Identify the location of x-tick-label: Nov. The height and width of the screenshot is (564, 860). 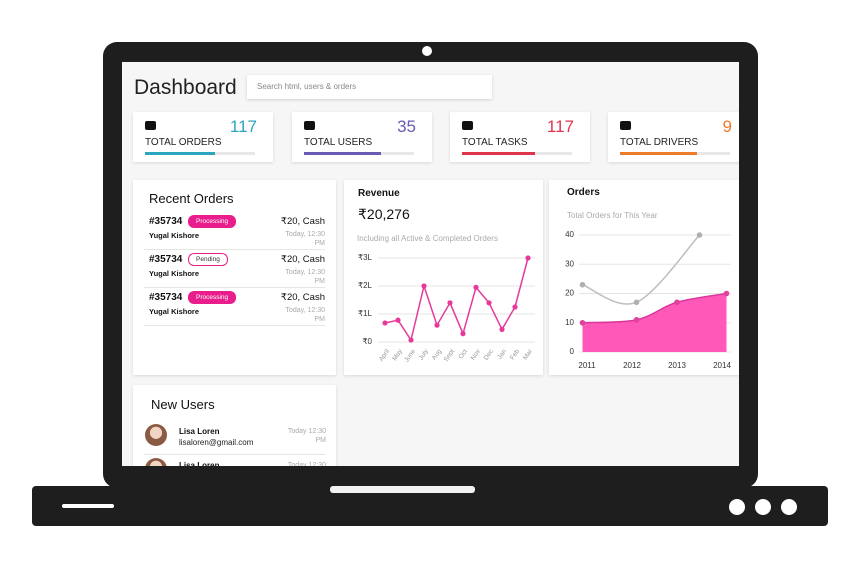
(476, 355).